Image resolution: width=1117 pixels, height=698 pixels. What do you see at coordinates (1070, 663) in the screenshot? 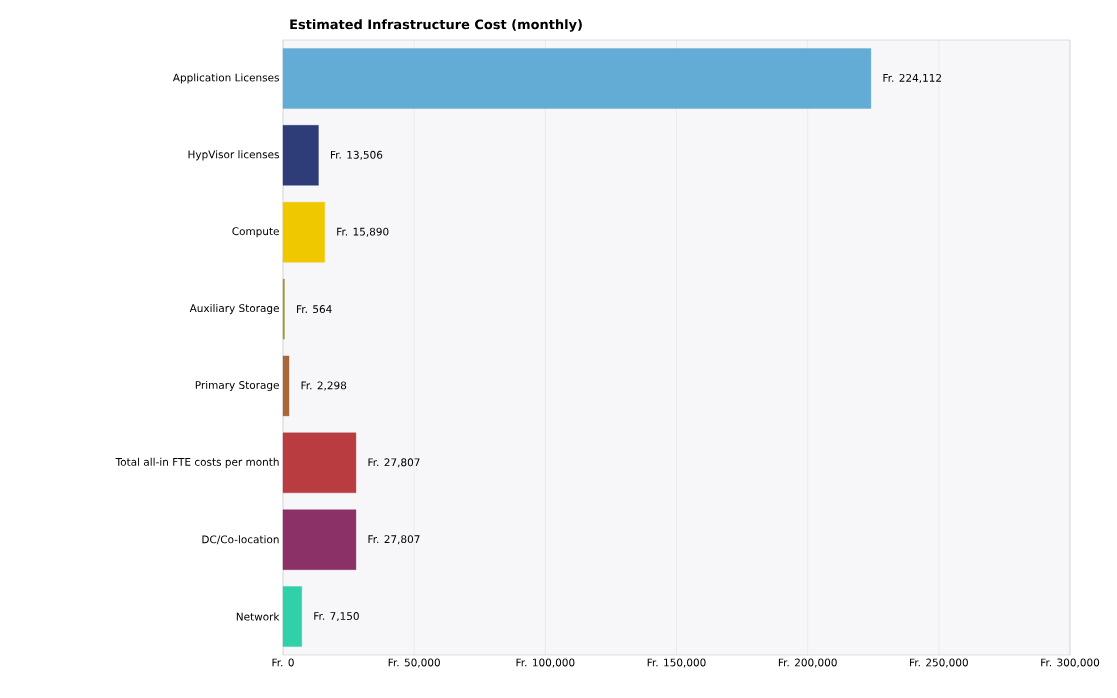
I see `x-tick-label: Fr. 300,000` at bounding box center [1070, 663].